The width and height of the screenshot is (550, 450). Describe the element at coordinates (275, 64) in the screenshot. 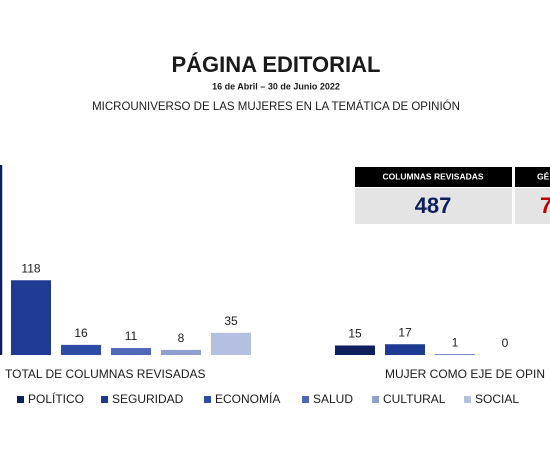

I see `title: PÁGINA EDITORIAL` at that location.